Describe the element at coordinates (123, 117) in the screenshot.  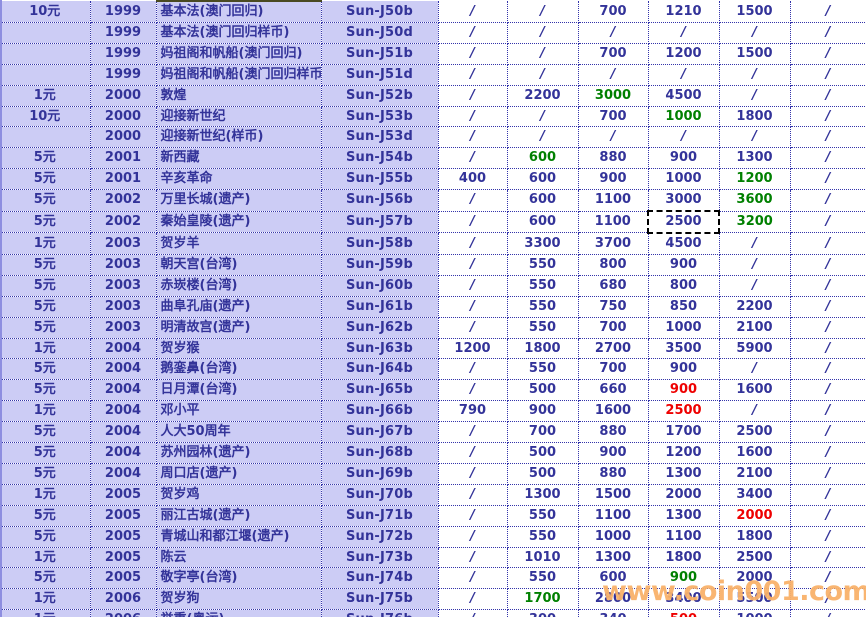
I see `cell-year: 2000` at that location.